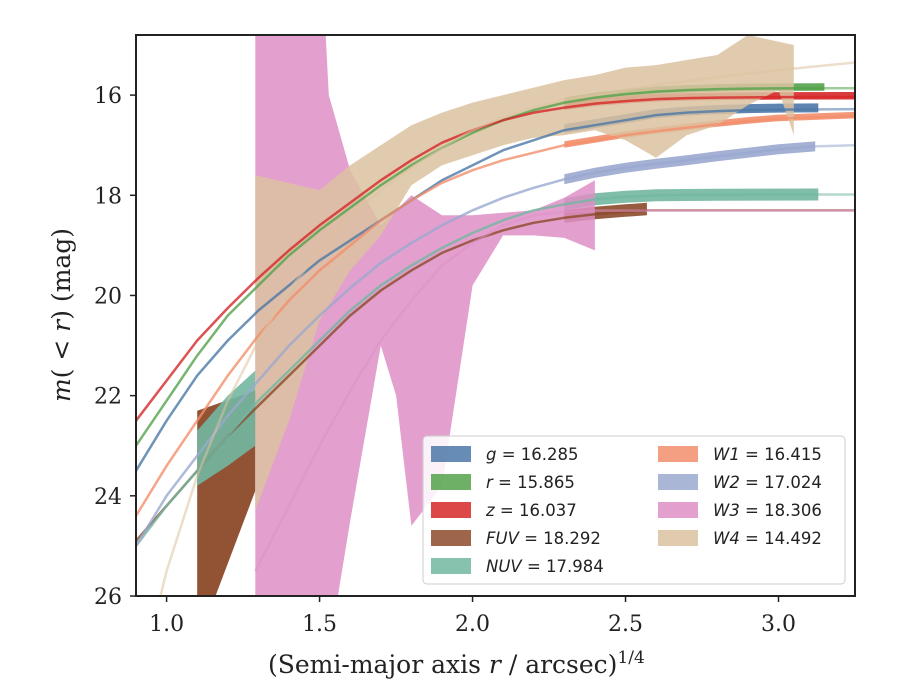  I want to click on series-ext-w2, so click(835, 145).